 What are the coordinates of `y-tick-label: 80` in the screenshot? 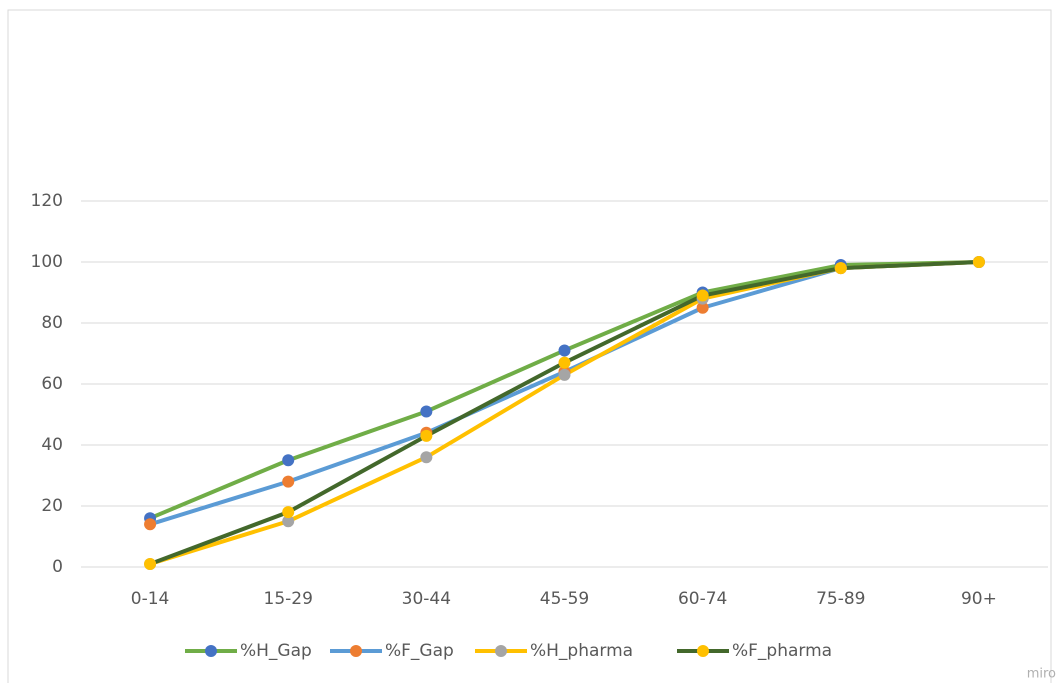 It's located at (52, 323).